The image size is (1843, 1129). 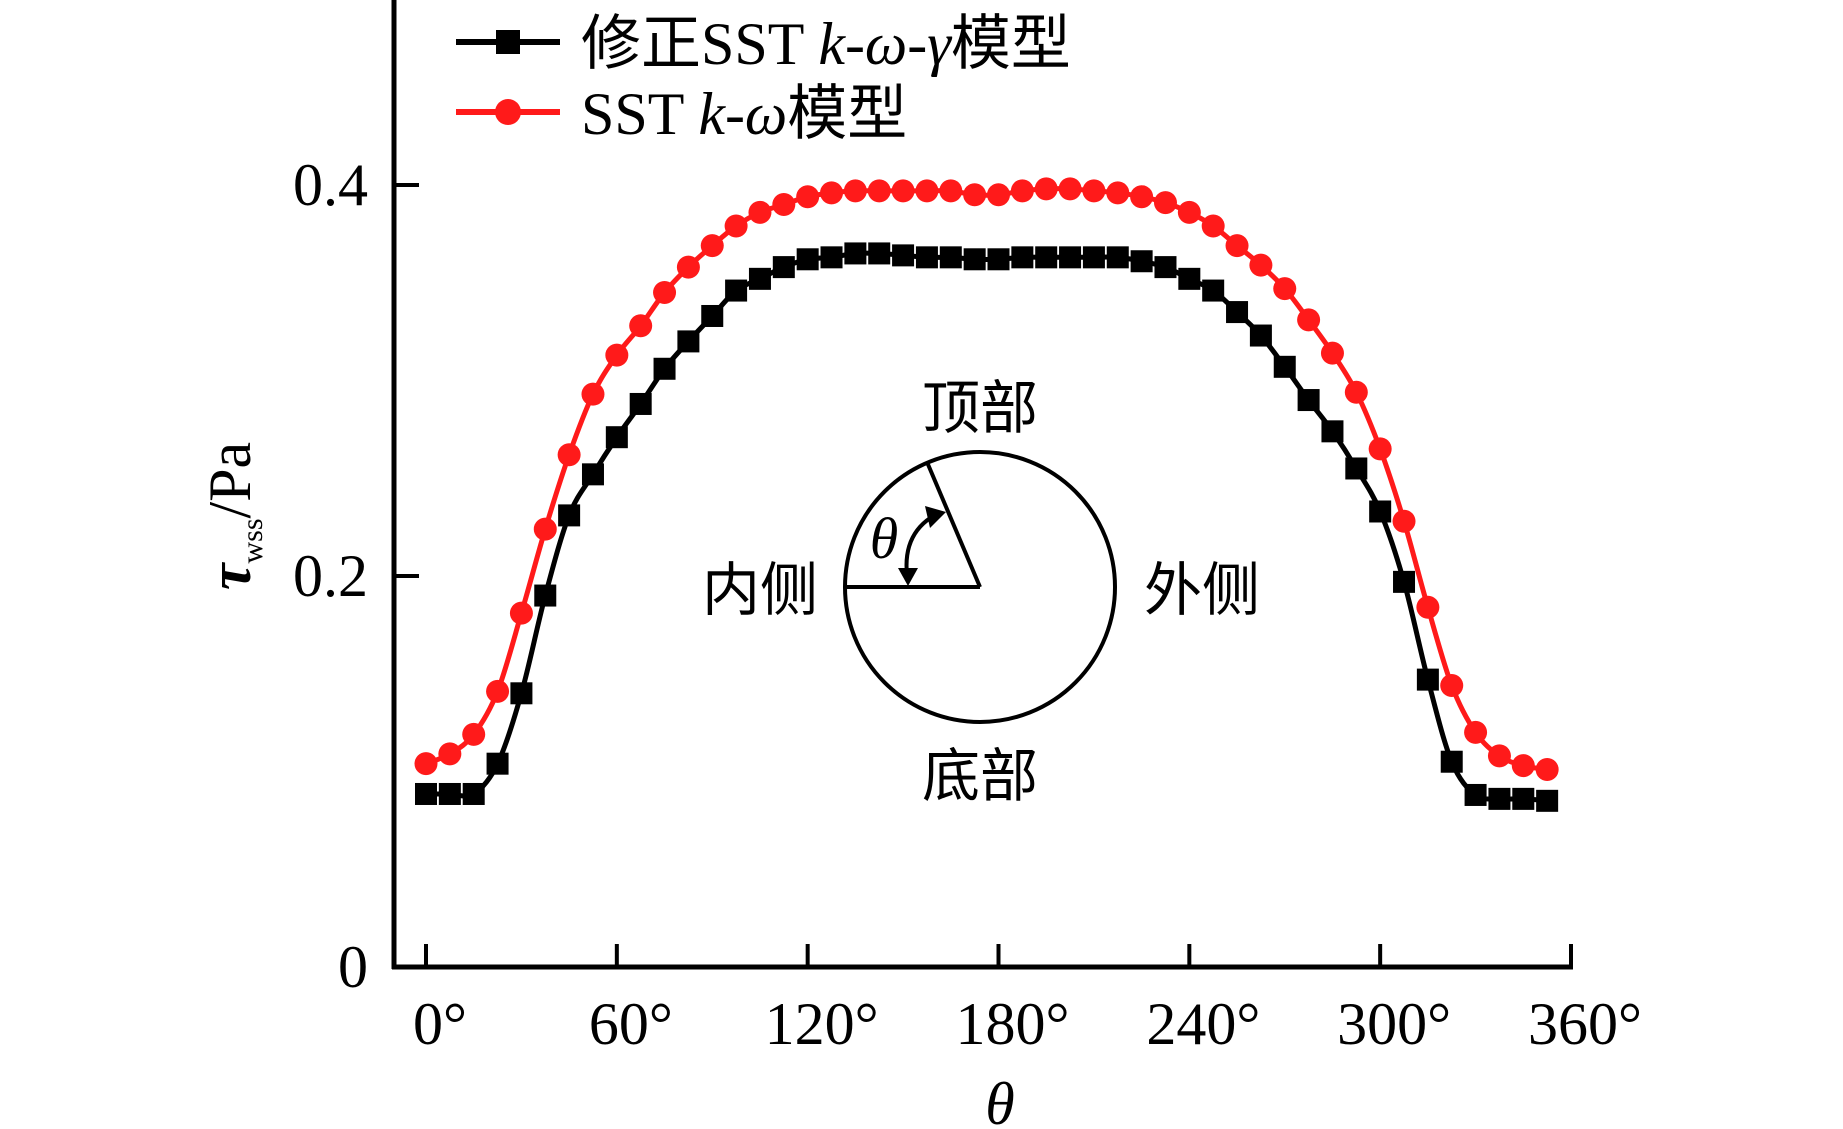 What do you see at coordinates (330, 576) in the screenshot?
I see `y-tick-label: 0.2` at bounding box center [330, 576].